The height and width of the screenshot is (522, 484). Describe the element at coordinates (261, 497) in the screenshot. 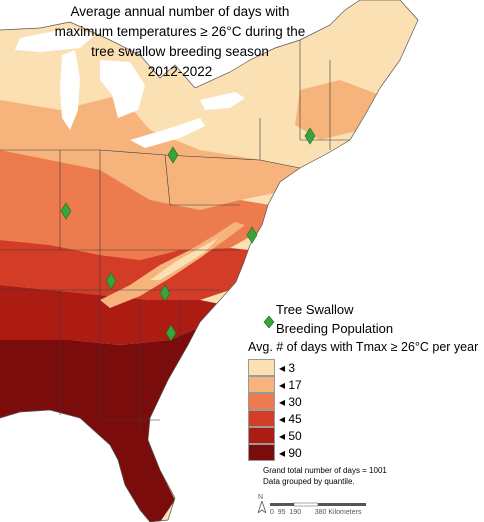

I see `north-label: N` at that location.